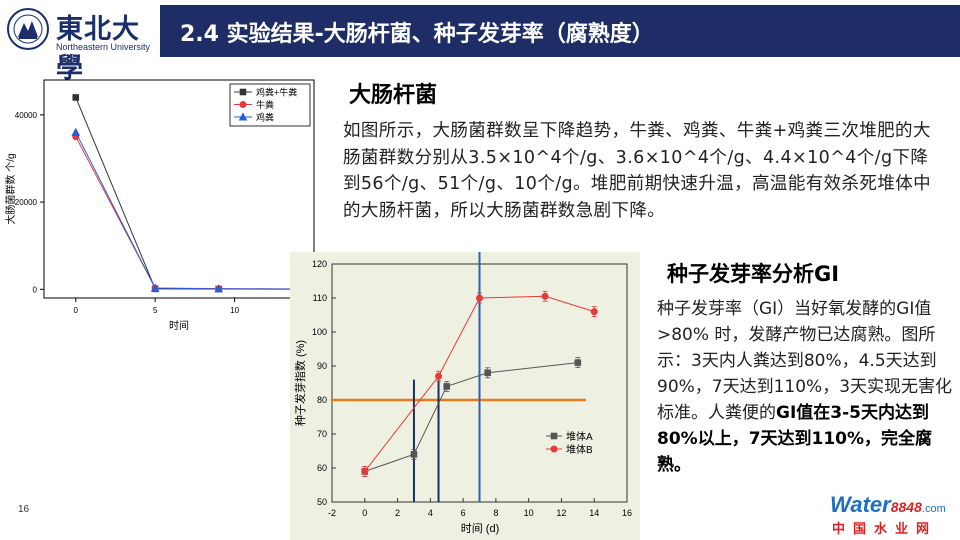  I want to click on page-number: 16, so click(24, 509).